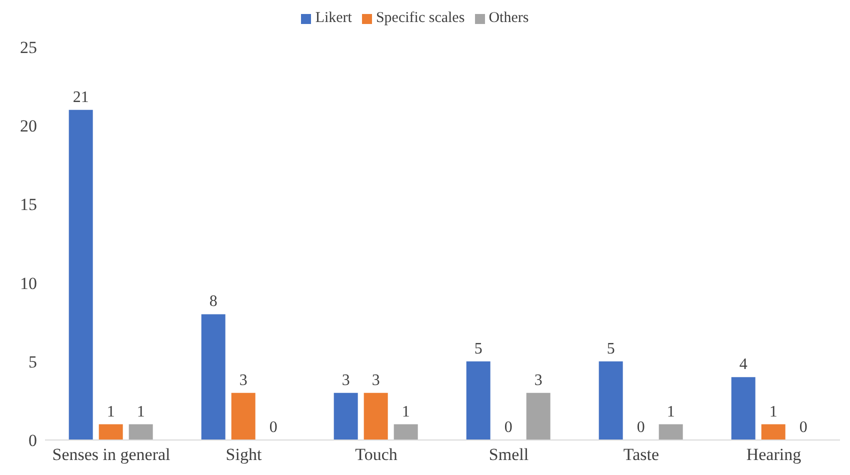 This screenshot has height=475, width=850. Describe the element at coordinates (743, 365) in the screenshot. I see `data-label: 4` at that location.